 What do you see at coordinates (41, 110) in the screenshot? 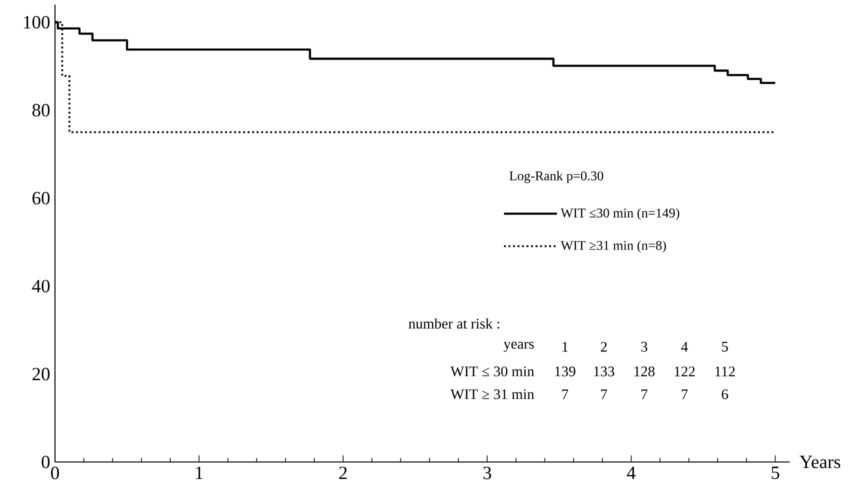
I see `y-tick-label: 80` at bounding box center [41, 110].